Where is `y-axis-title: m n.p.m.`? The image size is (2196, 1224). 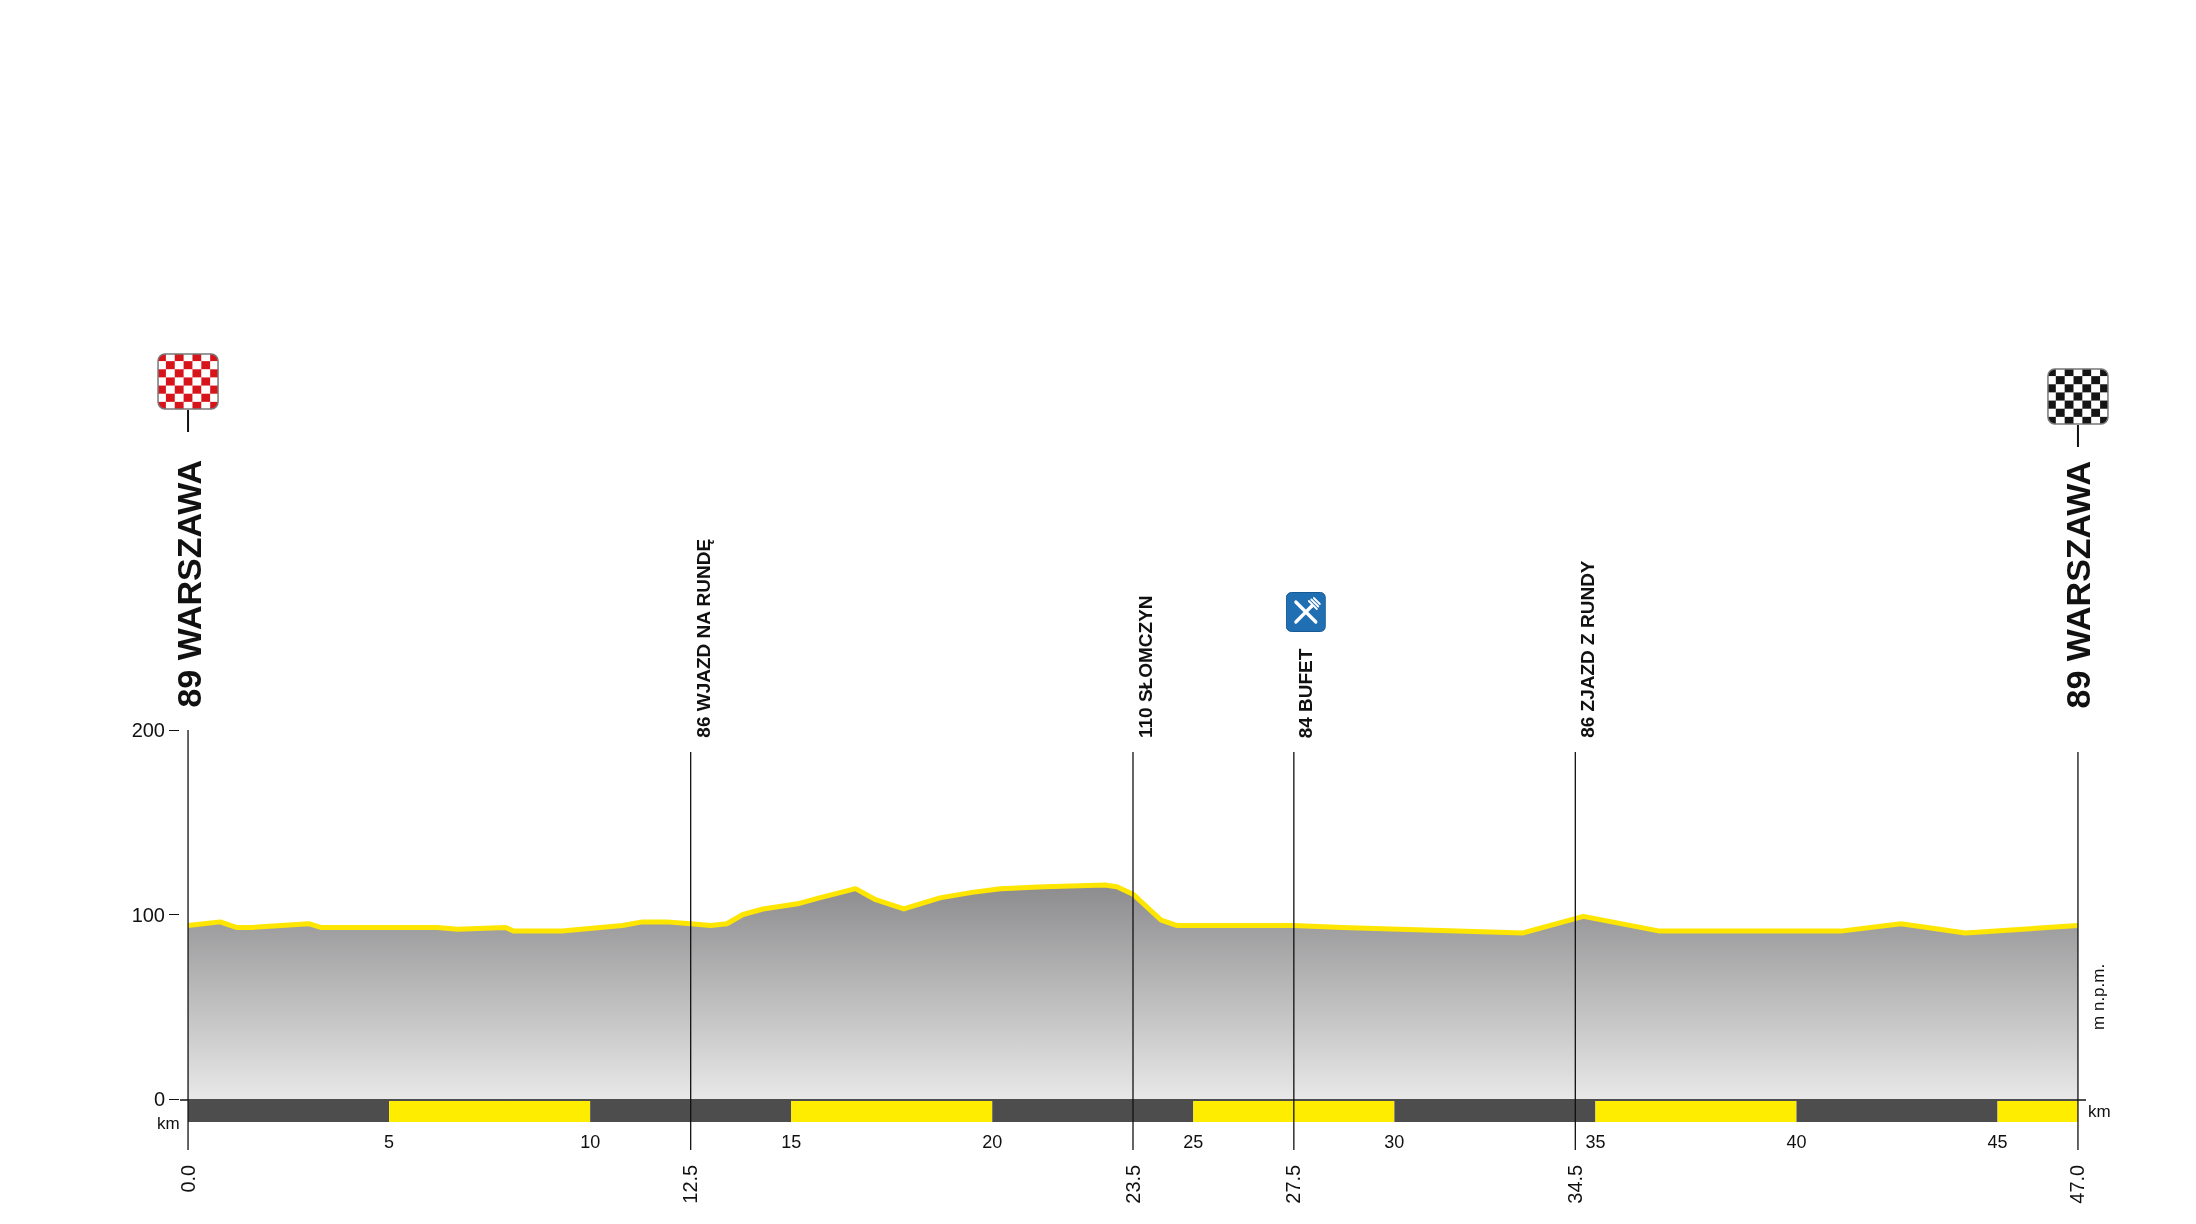
y-axis-title: m n.p.m. is located at coordinates (2098, 996).